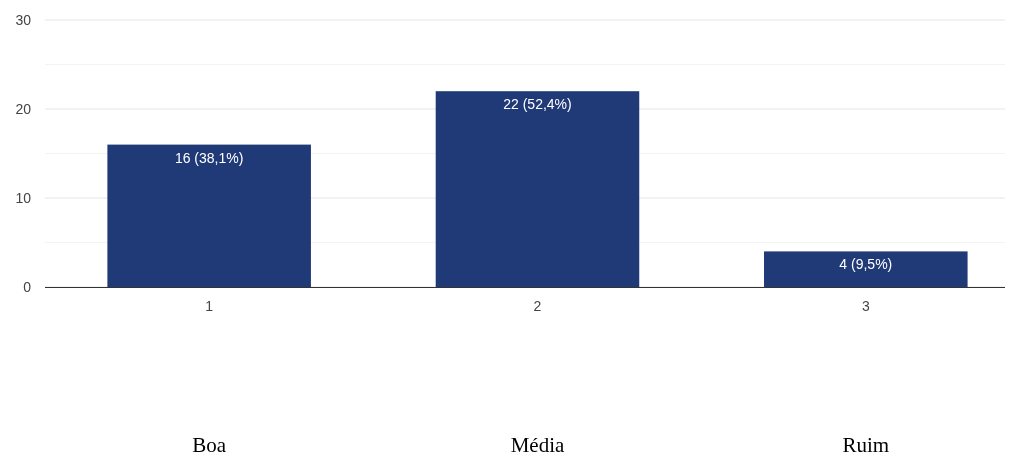 Image resolution: width=1020 pixels, height=457 pixels. Describe the element at coordinates (537, 305) in the screenshot. I see `x-tick-label: 2` at that location.